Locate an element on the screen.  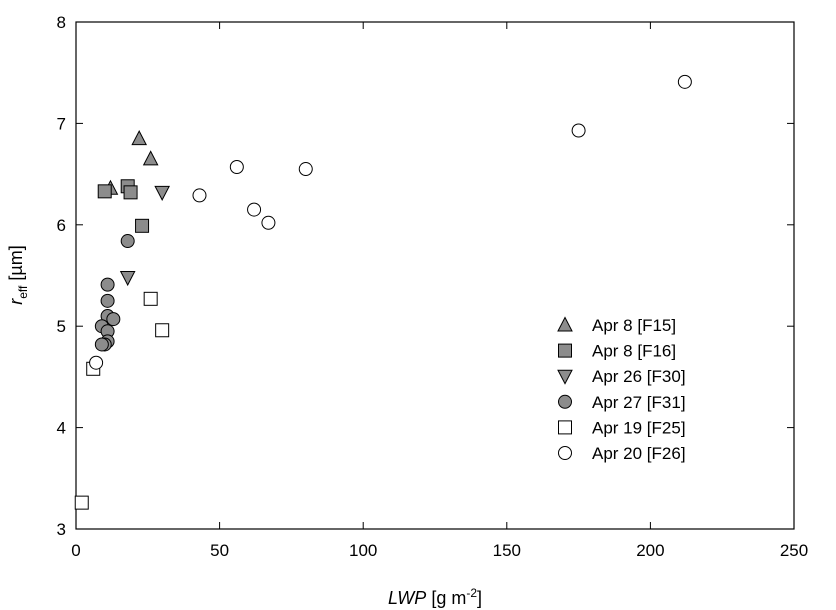
x-tick-label: 250 is located at coordinates (794, 550).